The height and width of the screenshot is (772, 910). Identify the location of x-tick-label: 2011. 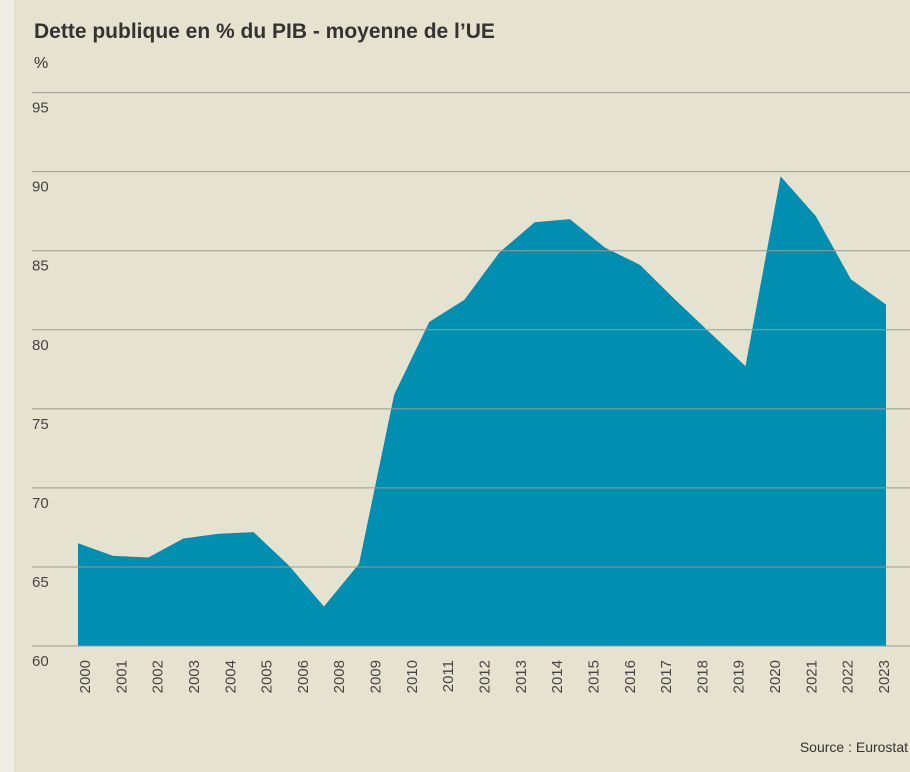
(448, 676).